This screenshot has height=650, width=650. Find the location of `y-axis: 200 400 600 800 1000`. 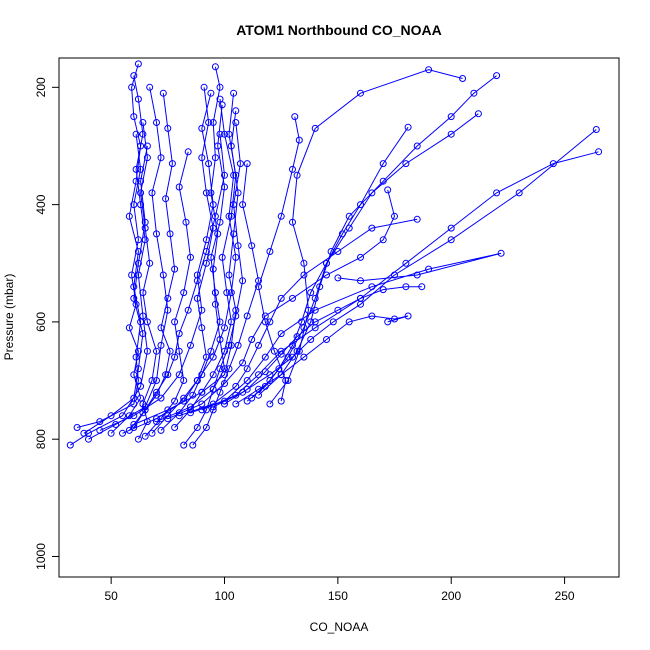

y-axis: 200 400 600 800 1000 is located at coordinates (47, 323).